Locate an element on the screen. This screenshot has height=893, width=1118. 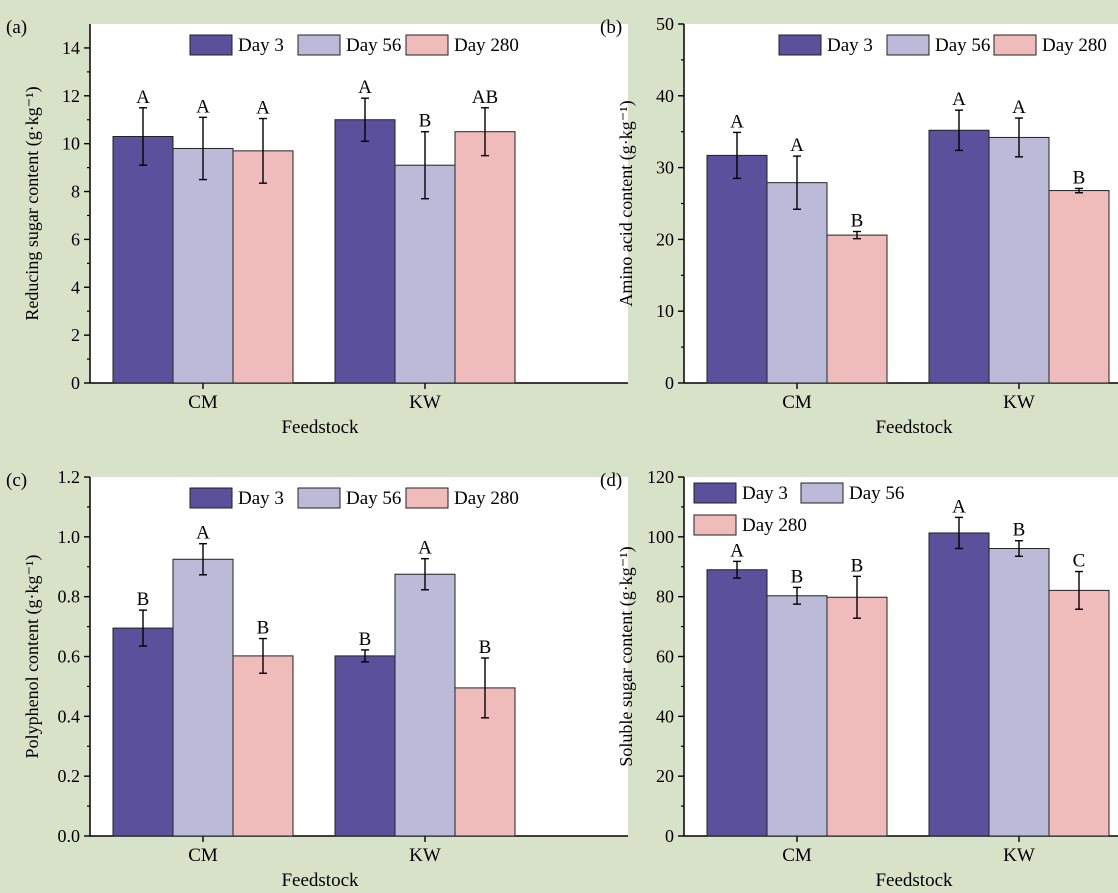
y-tick-label: 0.6 is located at coordinates (69, 657).